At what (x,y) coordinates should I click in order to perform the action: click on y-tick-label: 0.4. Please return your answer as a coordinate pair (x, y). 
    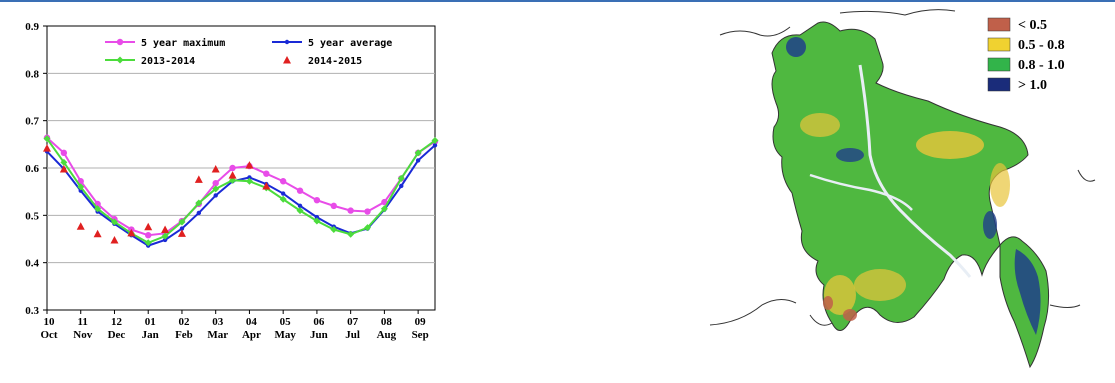
    Looking at the image, I should click on (32, 264).